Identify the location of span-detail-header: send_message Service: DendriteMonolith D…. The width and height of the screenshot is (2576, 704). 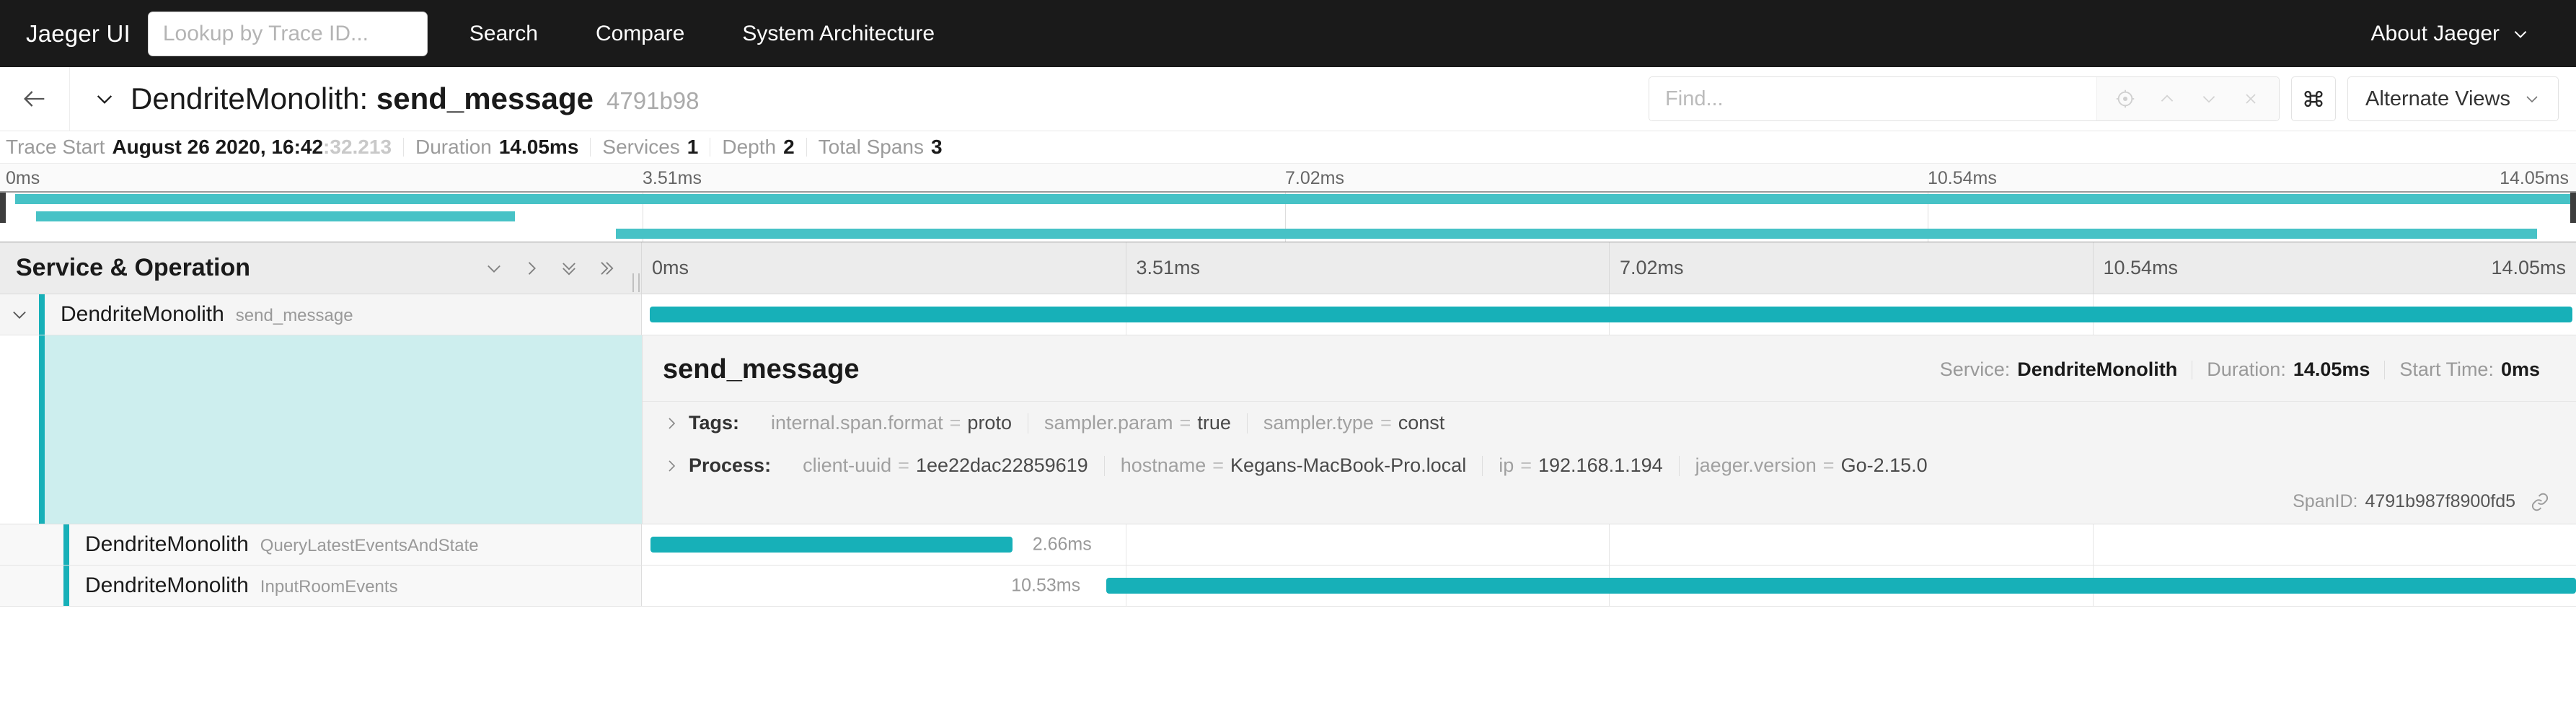
(1609, 369).